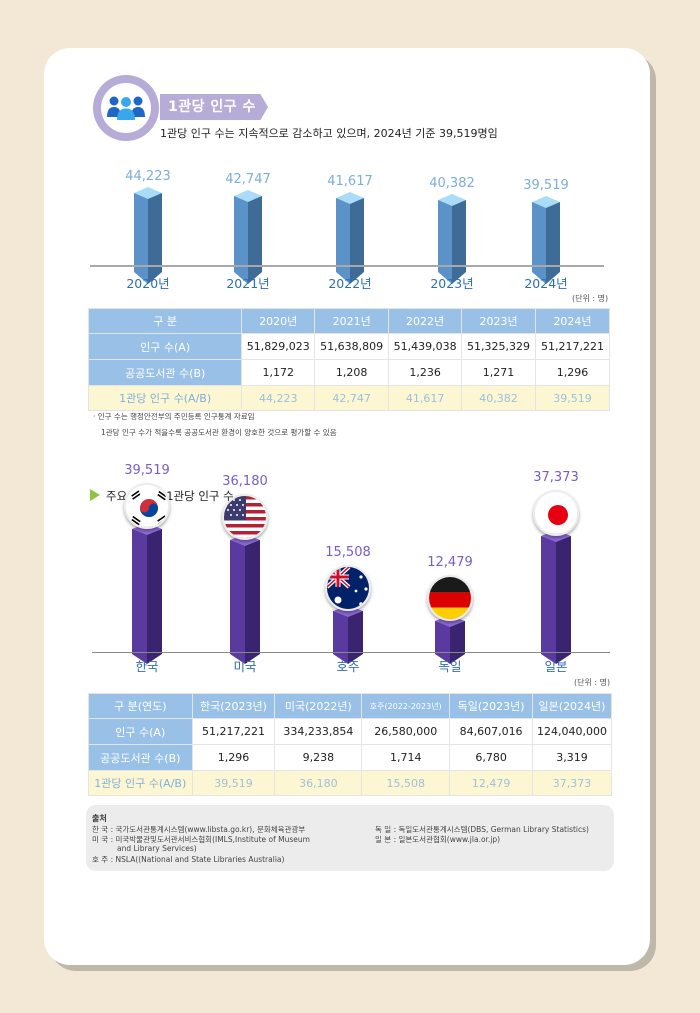 The width and height of the screenshot is (700, 1013). What do you see at coordinates (499, 346) in the screenshot?
I see `table-cell: 51,325,329` at bounding box center [499, 346].